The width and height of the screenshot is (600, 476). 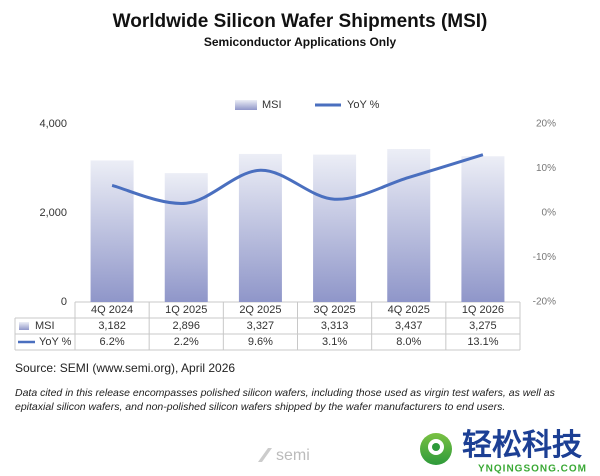 I want to click on x-tick-label: 1Q 2025, so click(x=186, y=310).